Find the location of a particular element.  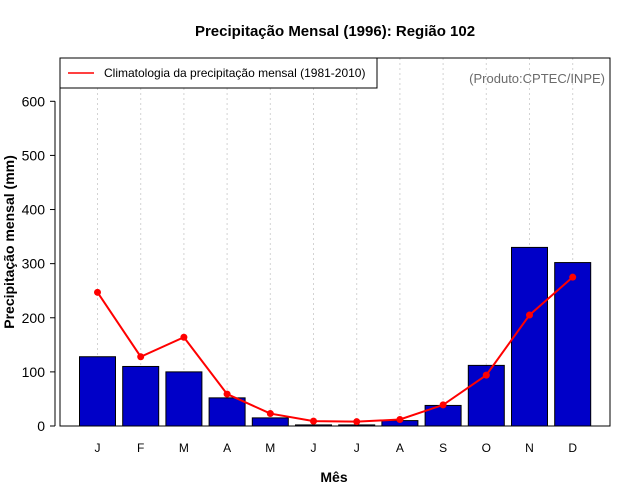

y-axis: 0 100 200 300 400 500 600 is located at coordinates (39, 263).